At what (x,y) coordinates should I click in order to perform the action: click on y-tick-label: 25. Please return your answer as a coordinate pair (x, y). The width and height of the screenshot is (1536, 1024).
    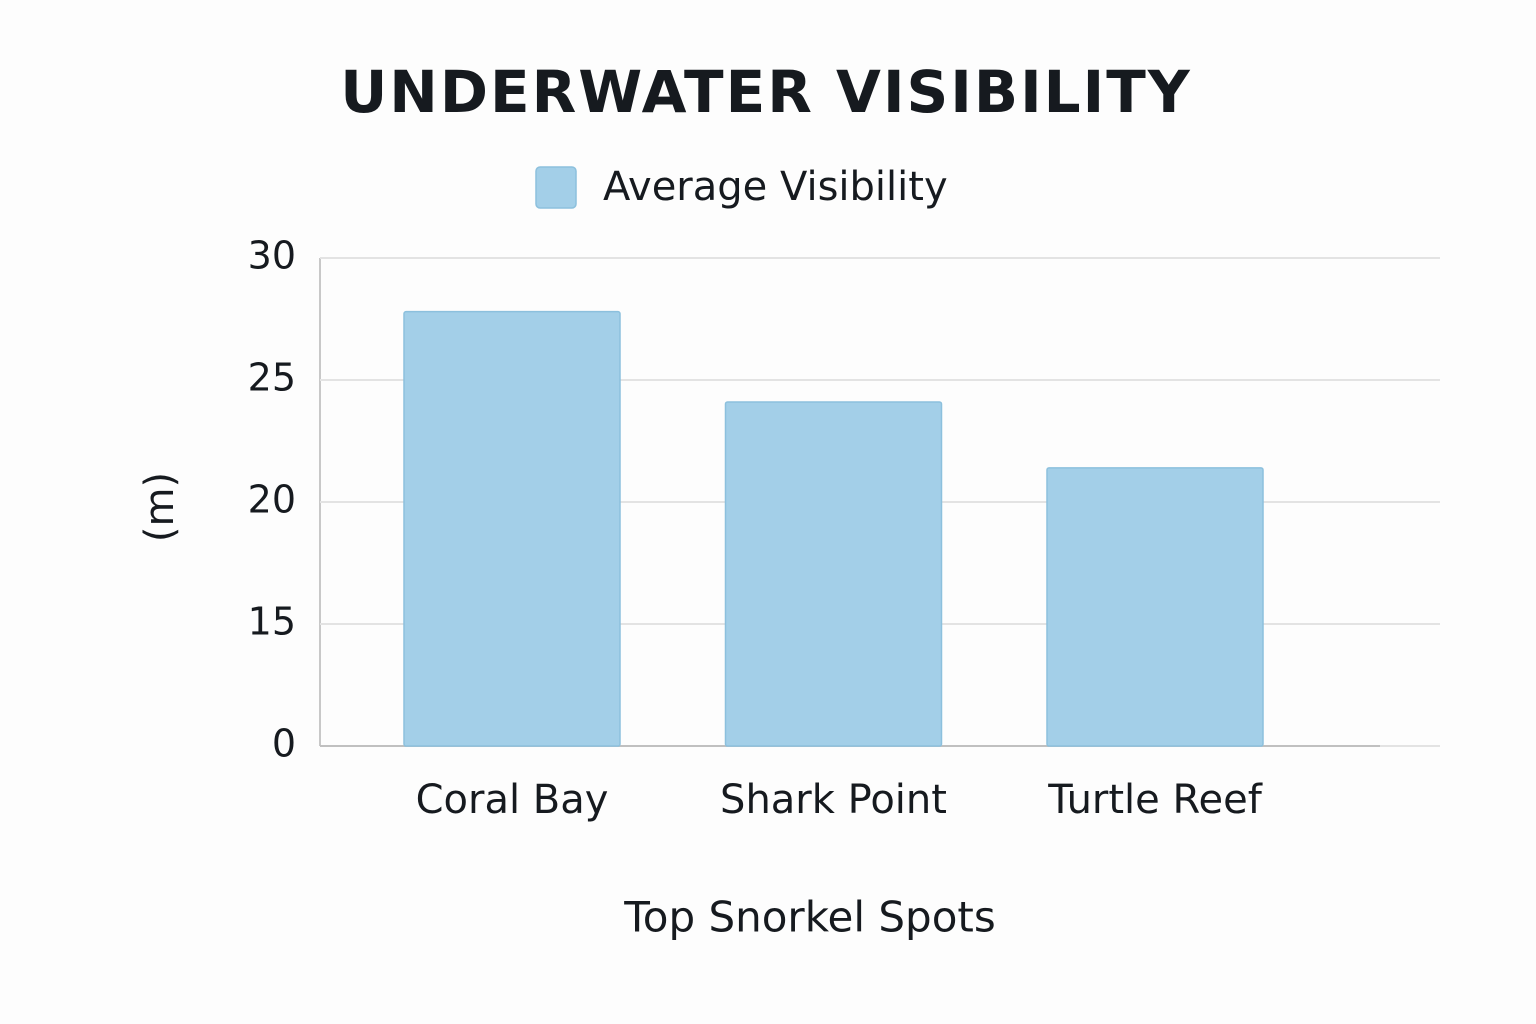
    Looking at the image, I should click on (272, 378).